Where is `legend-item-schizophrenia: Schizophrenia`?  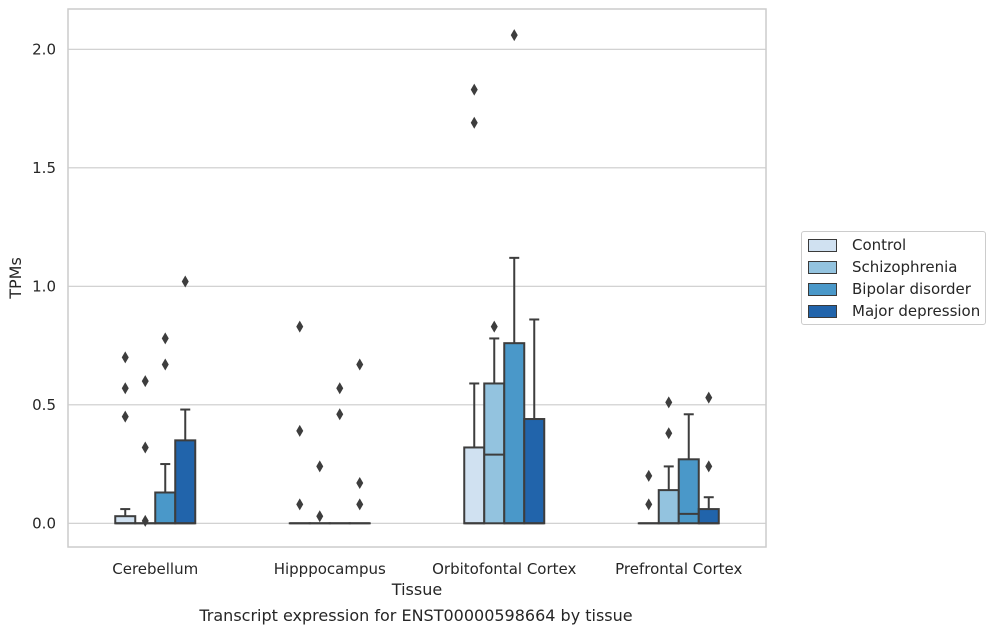
legend-item-schizophrenia: Schizophrenia is located at coordinates (882, 267).